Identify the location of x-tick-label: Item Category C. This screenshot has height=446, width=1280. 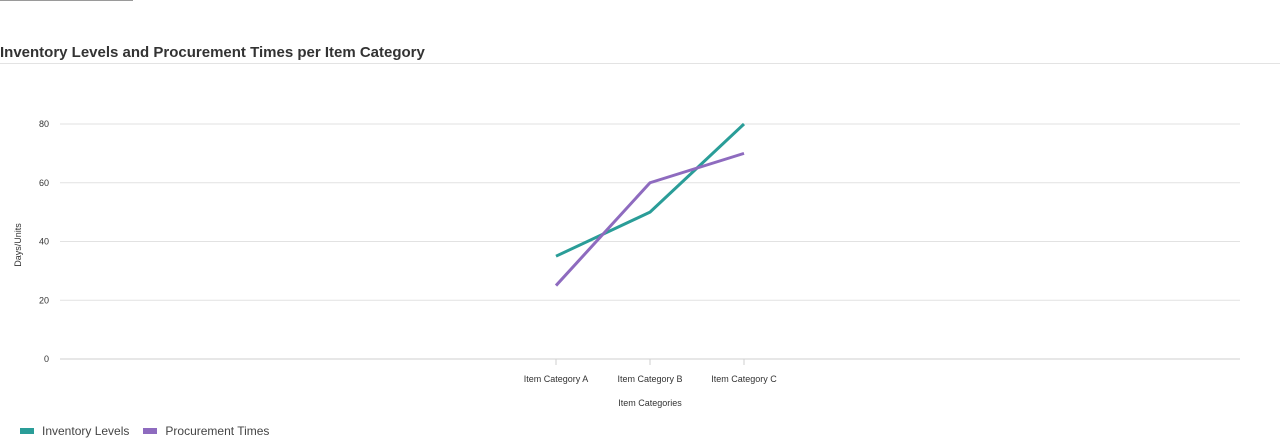
(744, 379).